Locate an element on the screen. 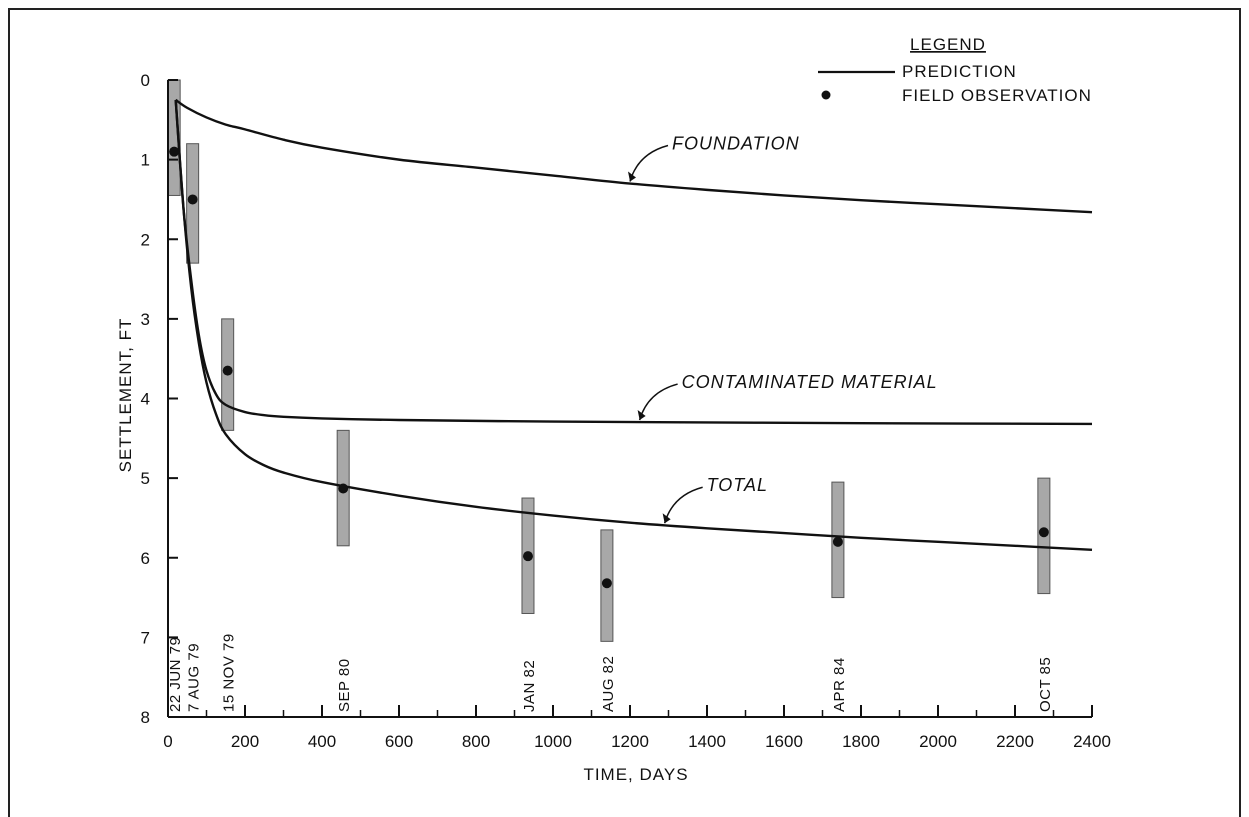  y-tick-label: 8 is located at coordinates (145, 717).